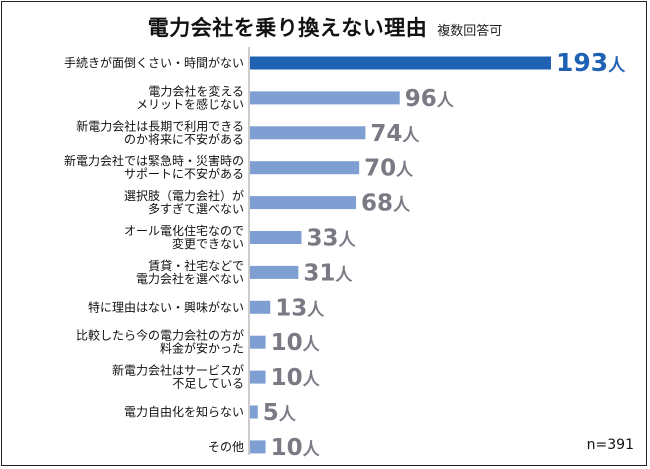 The width and height of the screenshot is (650, 469). Describe the element at coordinates (190, 272) in the screenshot. I see `category-label: 賃貸・社宅などで電力会社を選べない` at that location.